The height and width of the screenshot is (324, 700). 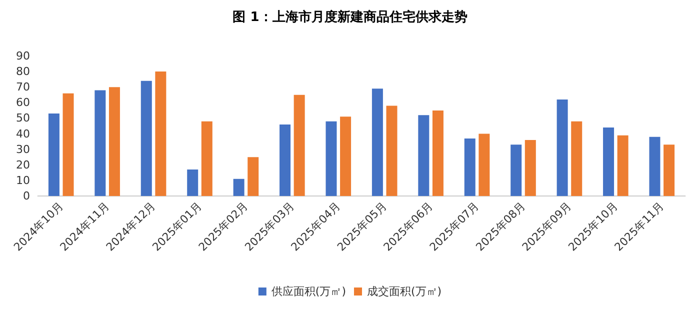 What do you see at coordinates (350, 17) in the screenshot?
I see `chart-title: 图 1：上海市月度新建商品住宅供求走势` at bounding box center [350, 17].